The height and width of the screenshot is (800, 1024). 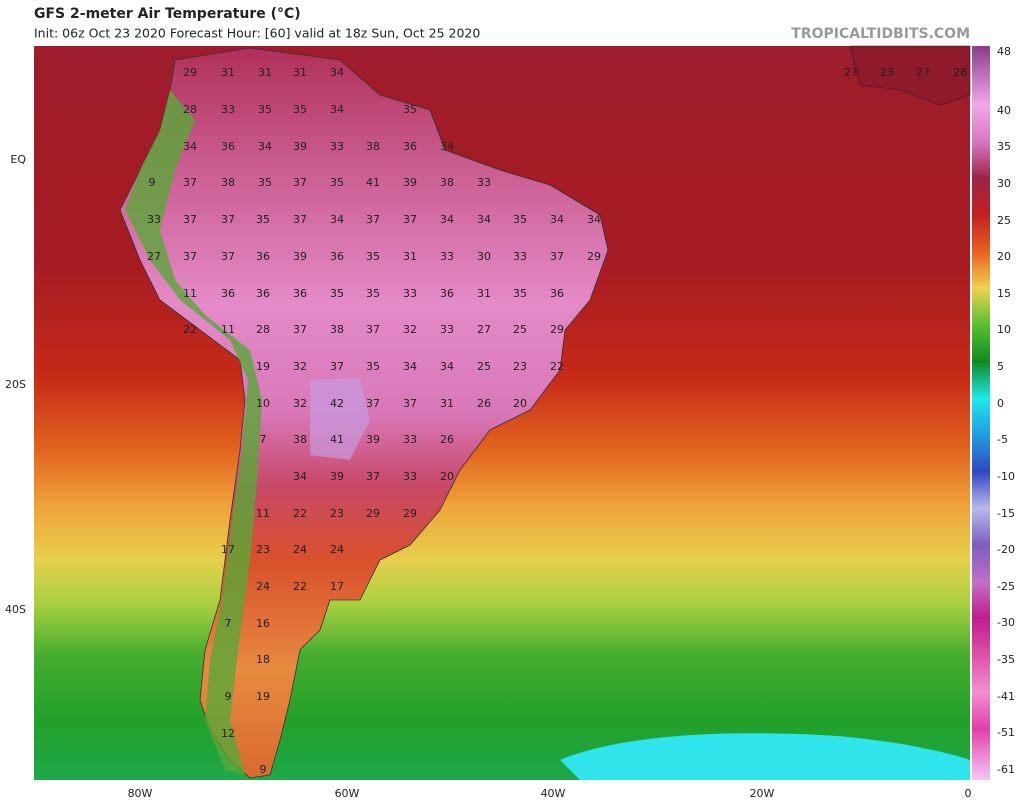 What do you see at coordinates (347, 793) in the screenshot?
I see `x-axis-label: 60W` at bounding box center [347, 793].